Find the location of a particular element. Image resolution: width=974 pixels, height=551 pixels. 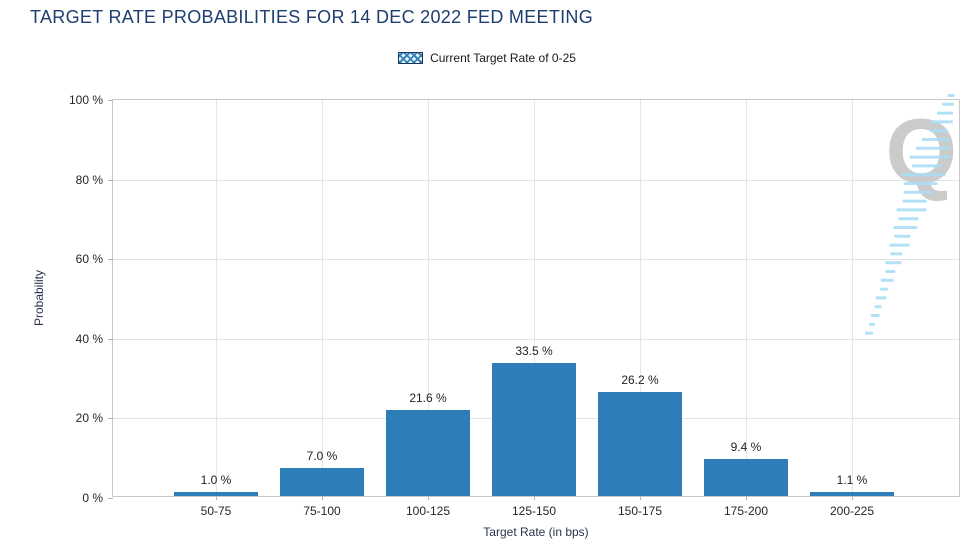

x-tick-label: 125-150 is located at coordinates (534, 511).